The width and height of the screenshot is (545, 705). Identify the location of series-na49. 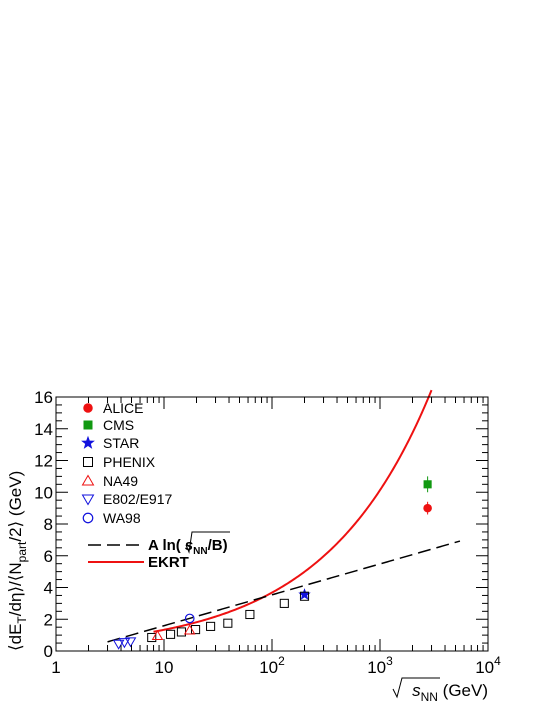
(173, 632).